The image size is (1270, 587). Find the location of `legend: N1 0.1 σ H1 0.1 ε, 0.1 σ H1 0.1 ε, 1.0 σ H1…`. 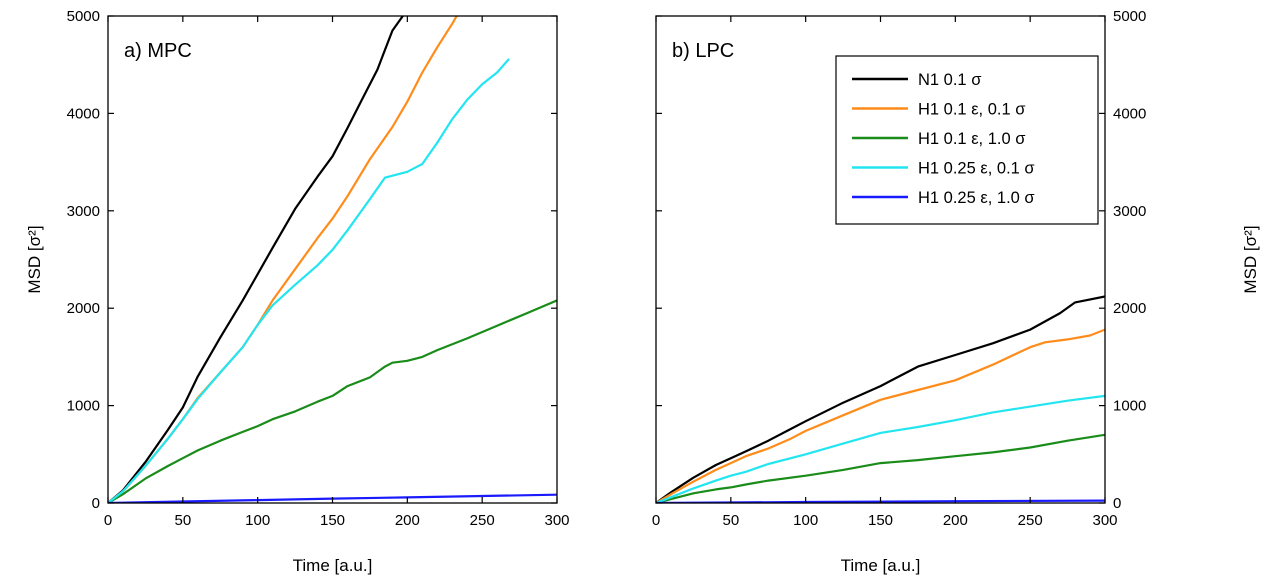

legend: N1 0.1 σ H1 0.1 ε, 0.1 σ H1 0.1 ε, 1.0 σ H1… is located at coordinates (967, 140).